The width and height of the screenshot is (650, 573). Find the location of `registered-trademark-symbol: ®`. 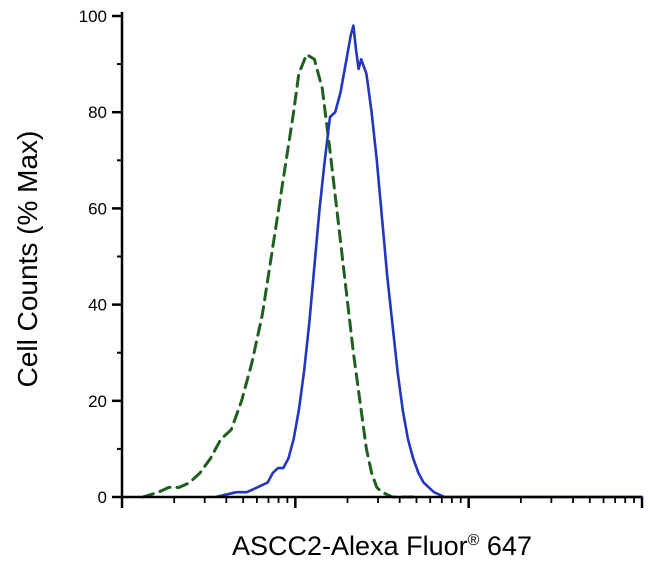

registered-trademark-symbol: ® is located at coordinates (473, 540).